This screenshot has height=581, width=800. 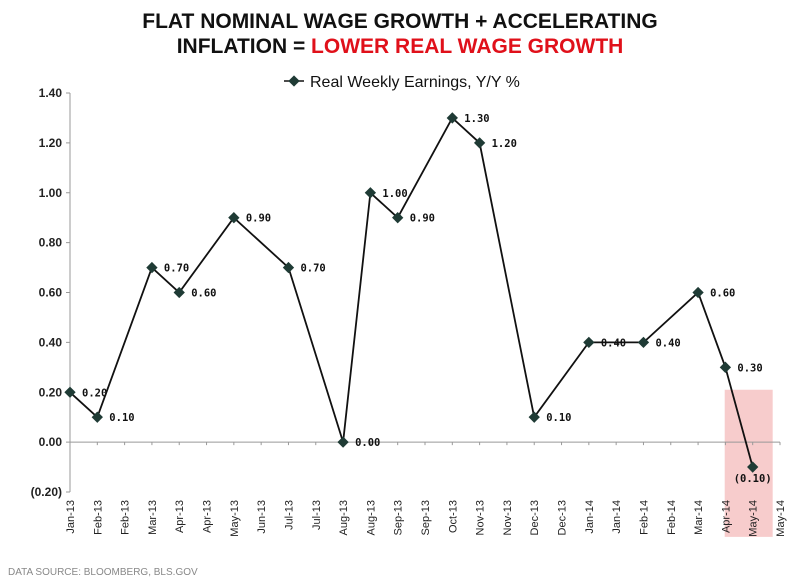 What do you see at coordinates (235, 518) in the screenshot?
I see `x-tick-label: May-13` at bounding box center [235, 518].